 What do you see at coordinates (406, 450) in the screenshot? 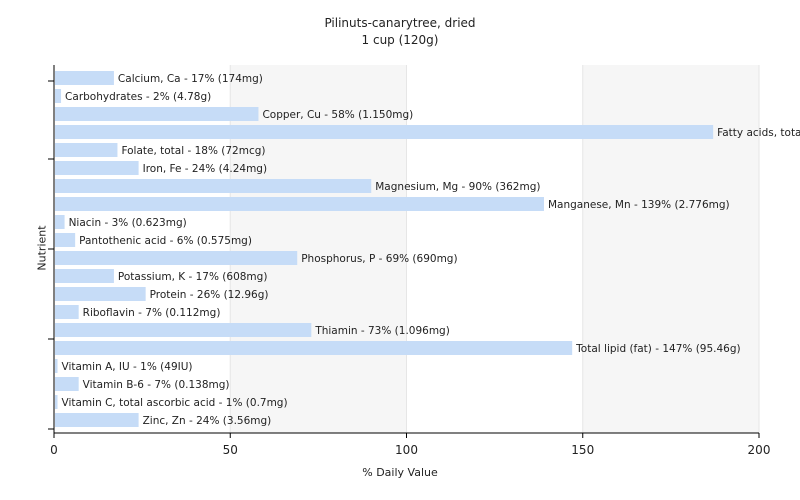
I see `x-tick-label: 100` at bounding box center [406, 450].